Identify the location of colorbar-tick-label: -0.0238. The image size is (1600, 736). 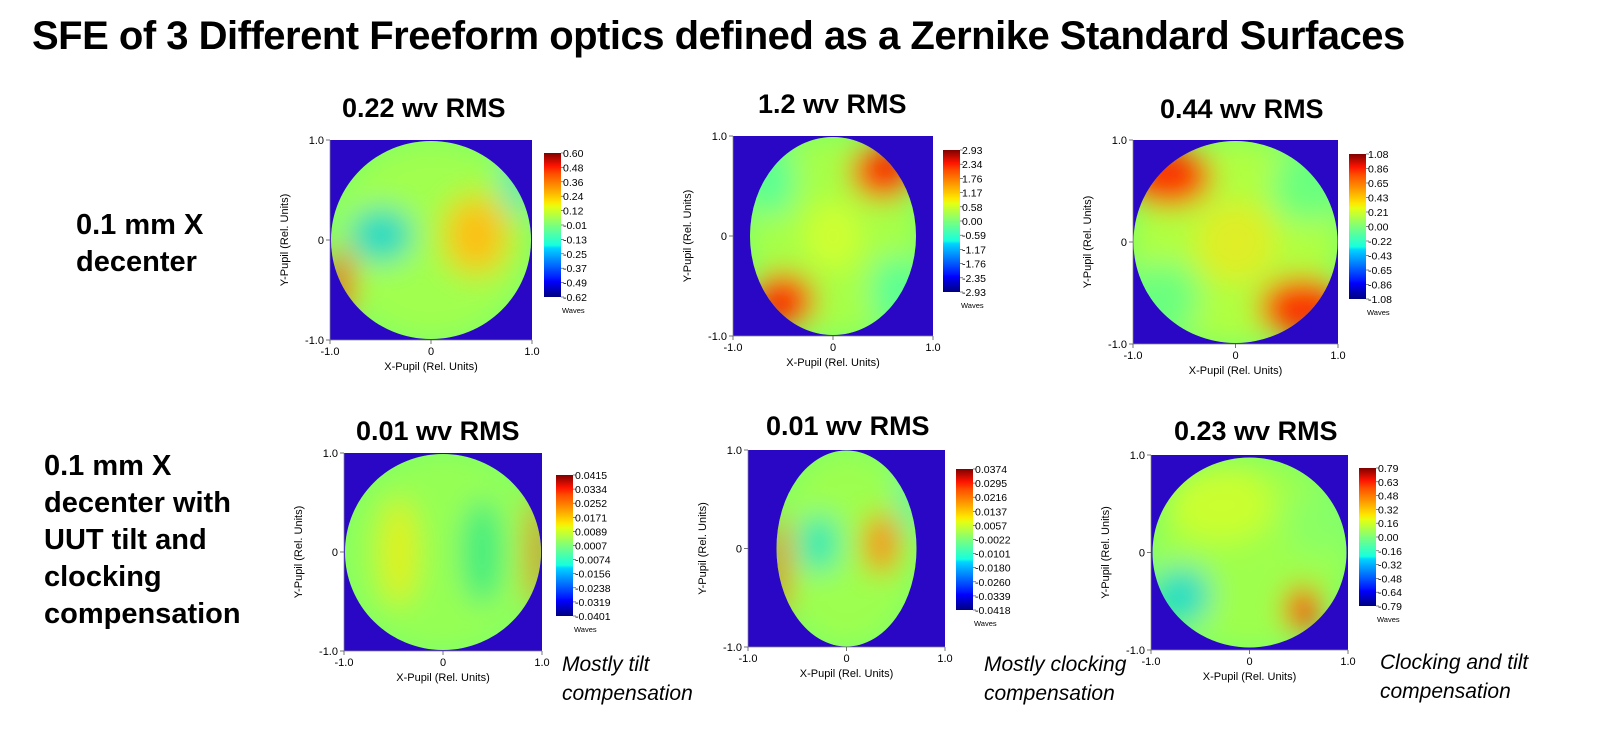
(593, 589).